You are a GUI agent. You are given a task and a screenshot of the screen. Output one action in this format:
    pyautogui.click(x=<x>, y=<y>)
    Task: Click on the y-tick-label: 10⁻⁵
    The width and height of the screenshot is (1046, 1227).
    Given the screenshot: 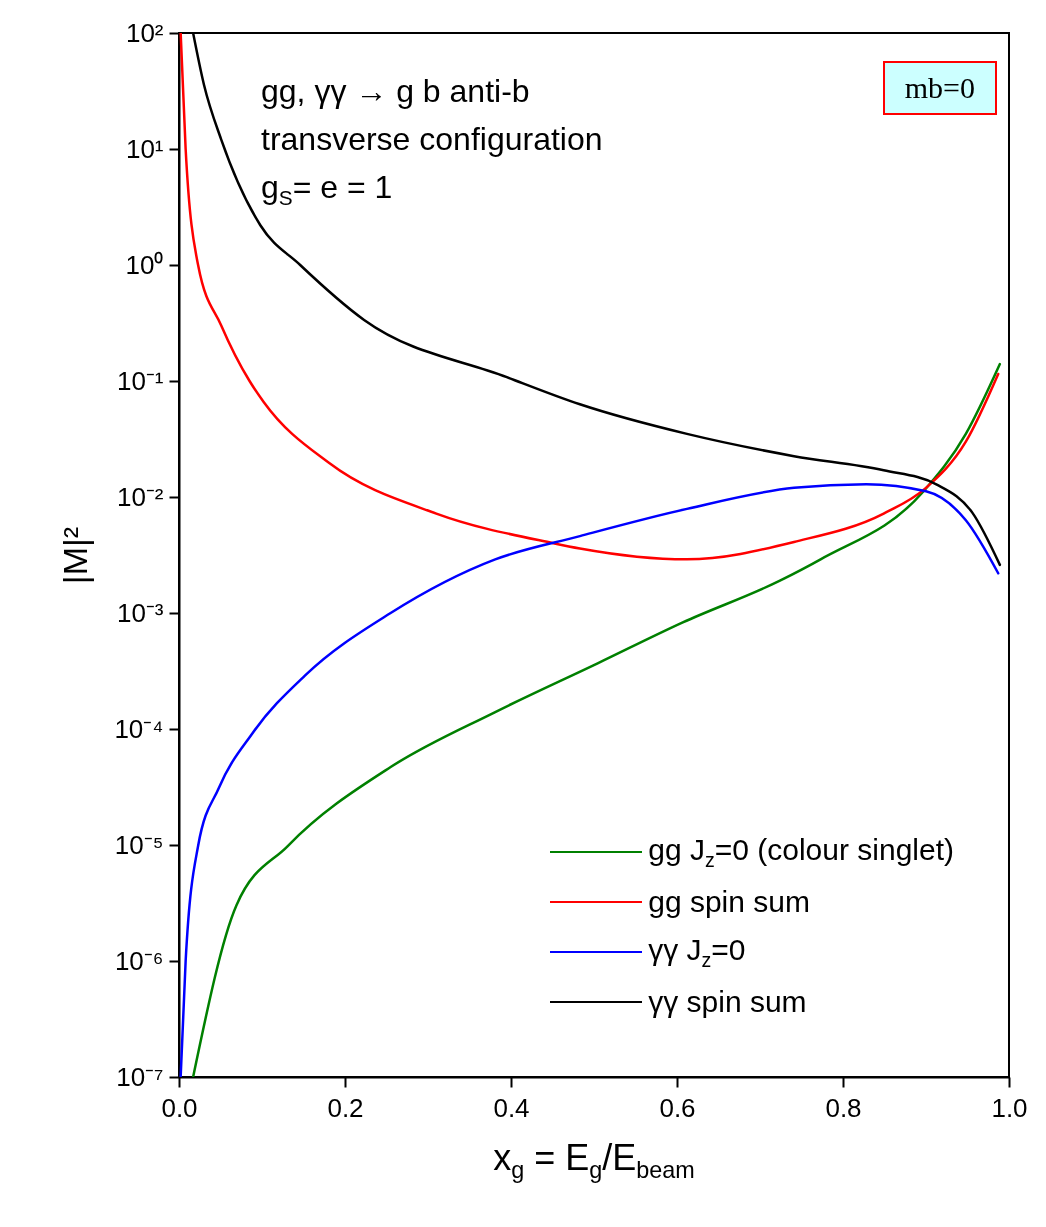 What is the action you would take?
    pyautogui.click(x=139, y=844)
    